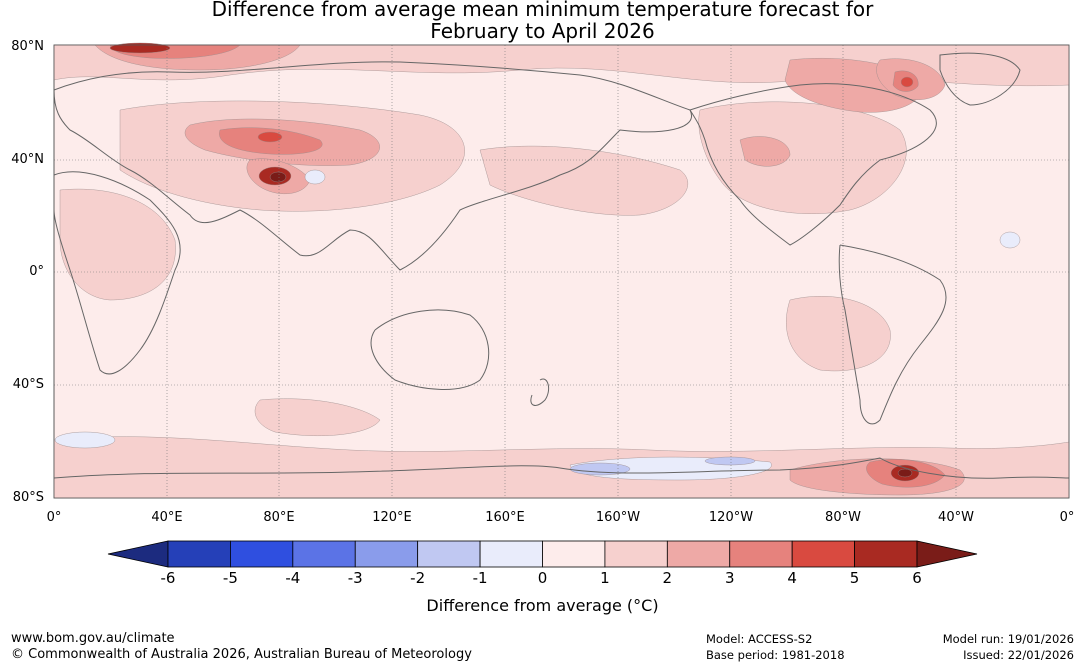 Image resolution: width=1085 pixels, height=667 pixels. I want to click on latitude-label-80n: 80°N, so click(27, 46).